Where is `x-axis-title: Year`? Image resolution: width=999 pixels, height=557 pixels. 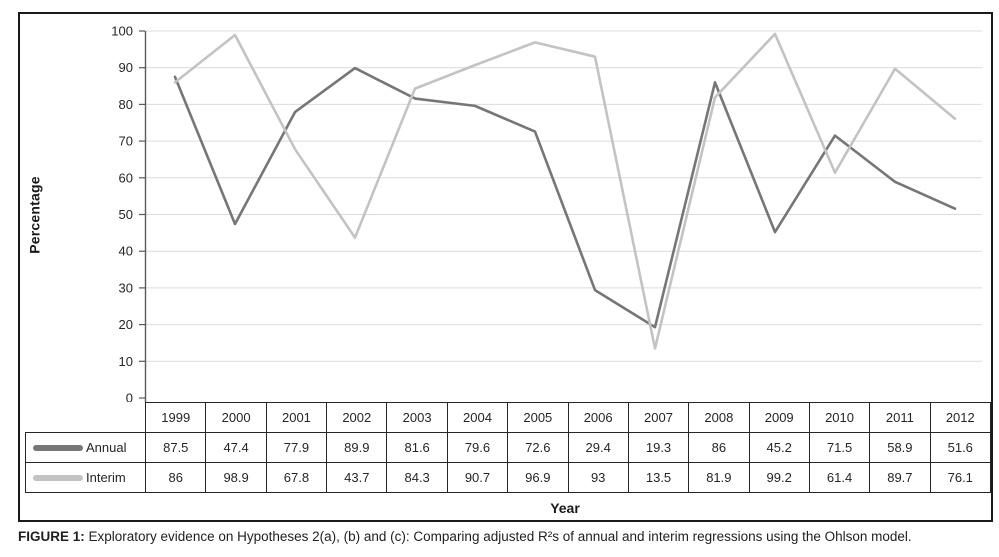 x-axis-title: Year is located at coordinates (565, 508).